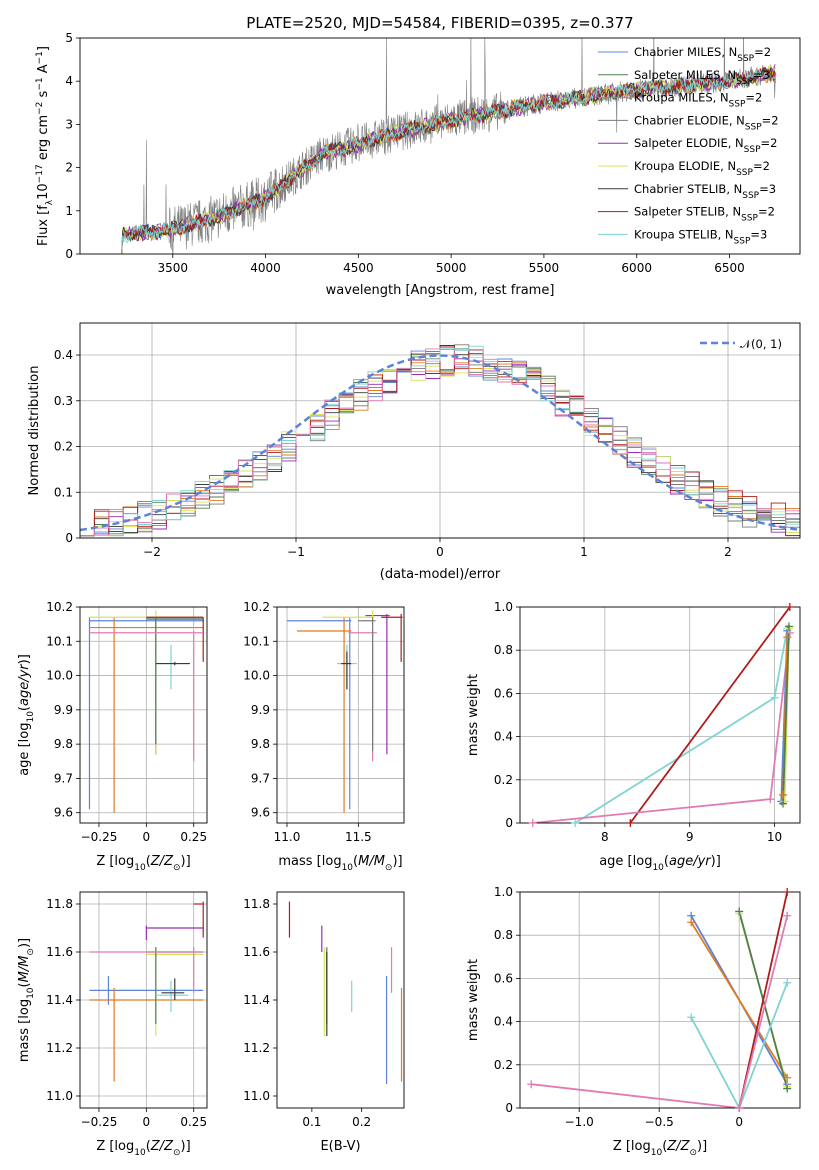 The width and height of the screenshot is (819, 1170). I want to click on y-tick-label: 9.7, so click(63, 778).